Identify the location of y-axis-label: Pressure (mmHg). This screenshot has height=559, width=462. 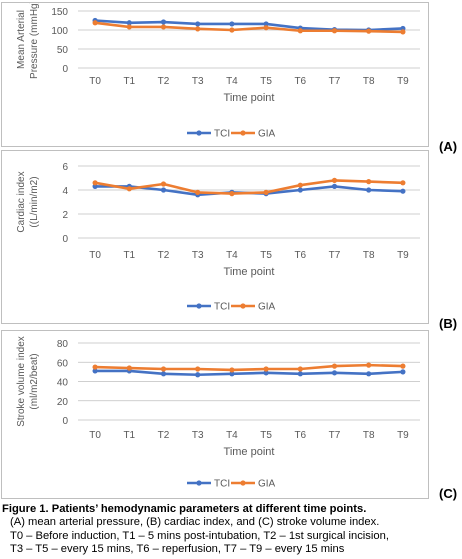
(34, 41).